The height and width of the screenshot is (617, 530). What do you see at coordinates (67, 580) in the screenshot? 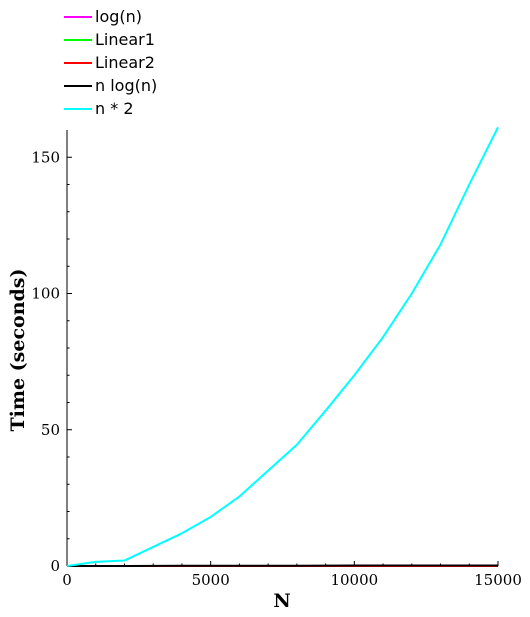
I see `x-tick-label: 0` at bounding box center [67, 580].